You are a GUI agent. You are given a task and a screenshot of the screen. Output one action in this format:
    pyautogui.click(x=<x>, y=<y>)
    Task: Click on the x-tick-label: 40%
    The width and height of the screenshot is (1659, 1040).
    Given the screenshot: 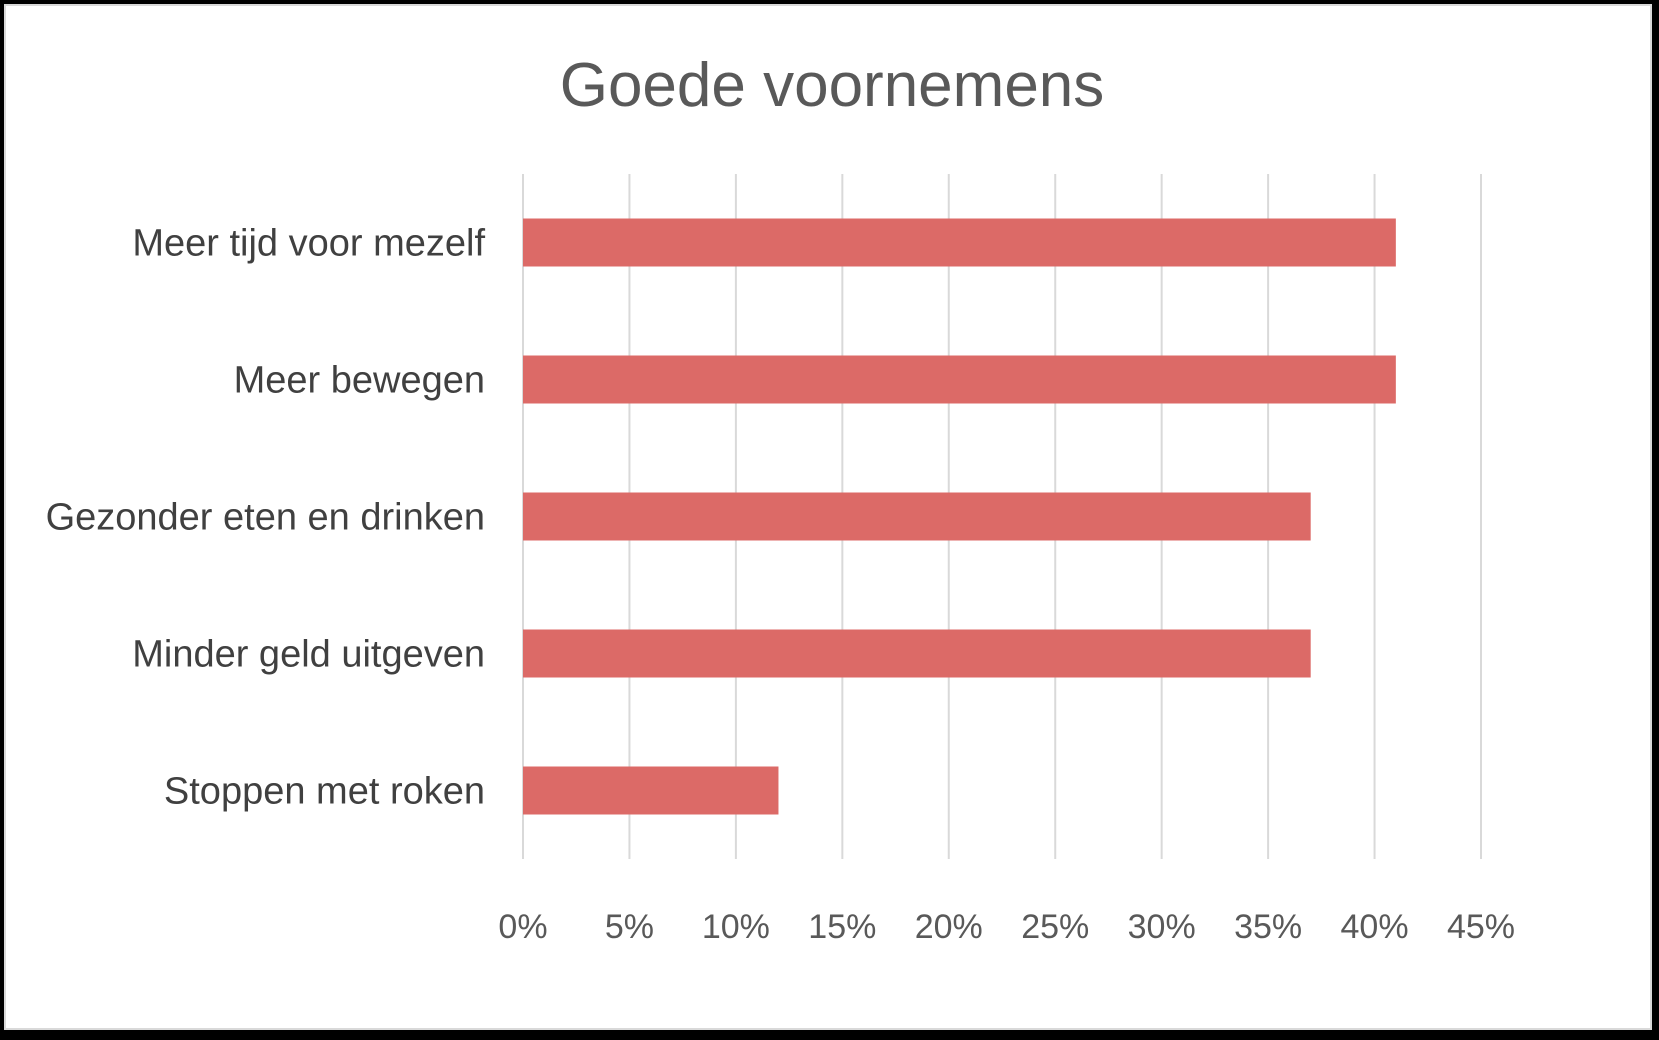 What is the action you would take?
    pyautogui.click(x=1375, y=927)
    